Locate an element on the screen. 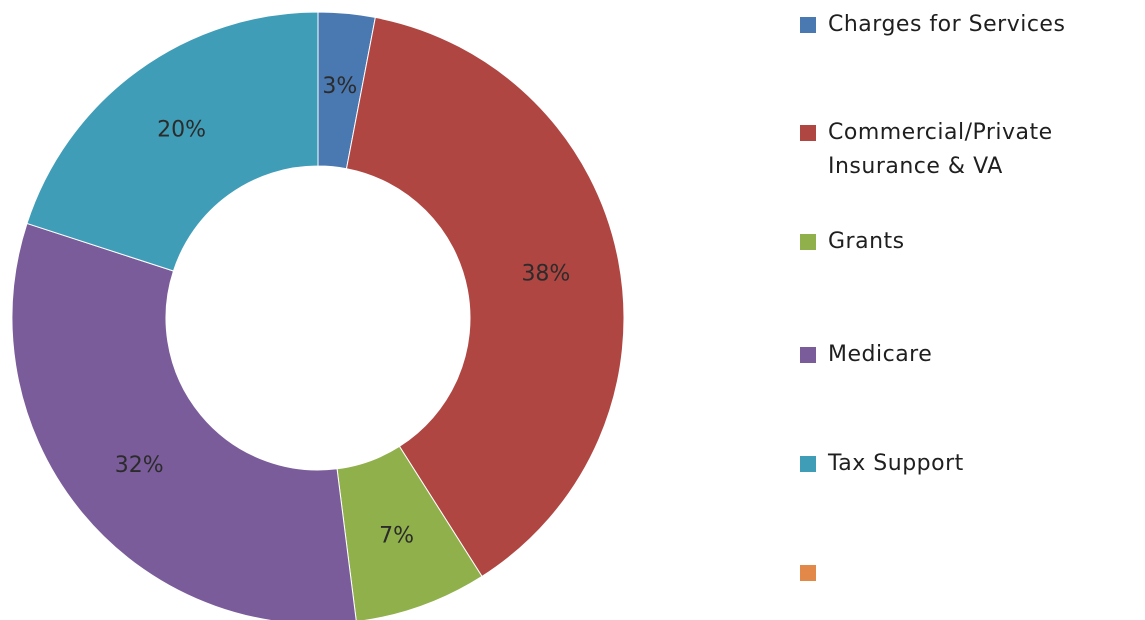 The width and height of the screenshot is (1145, 620). donut-slice-tax-support is located at coordinates (172, 141).